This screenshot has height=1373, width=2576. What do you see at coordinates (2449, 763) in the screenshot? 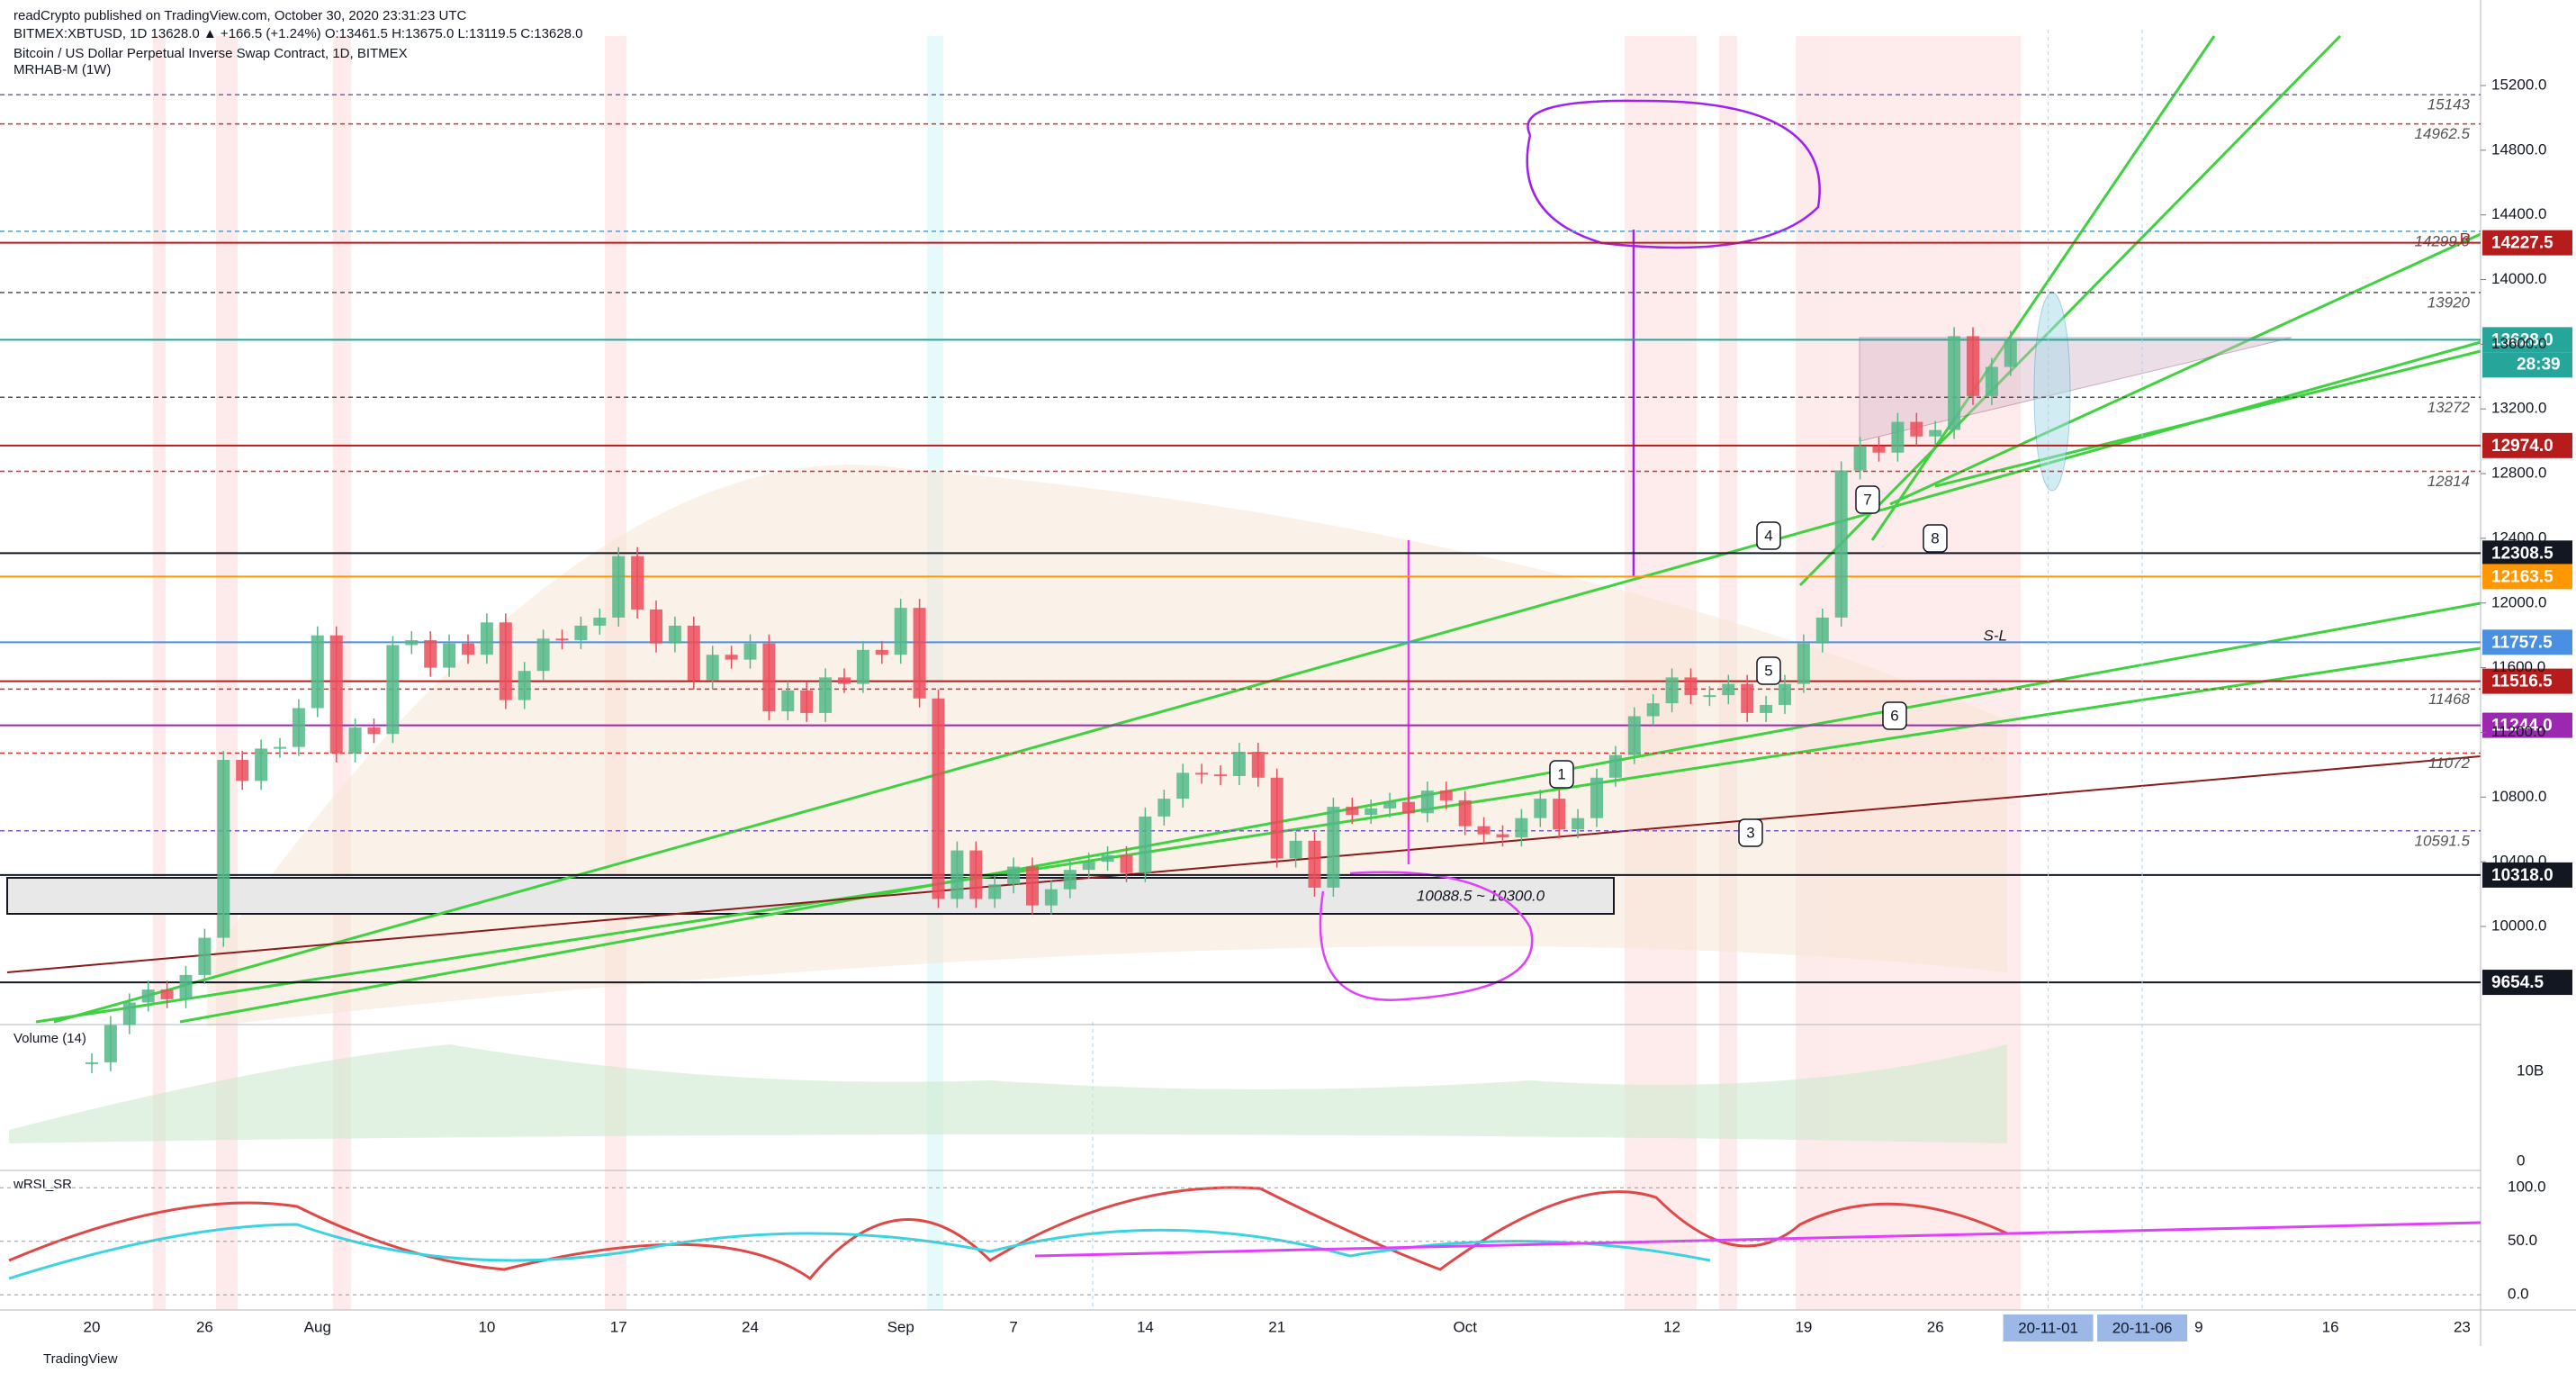
I see `level-label: 11072` at bounding box center [2449, 763].